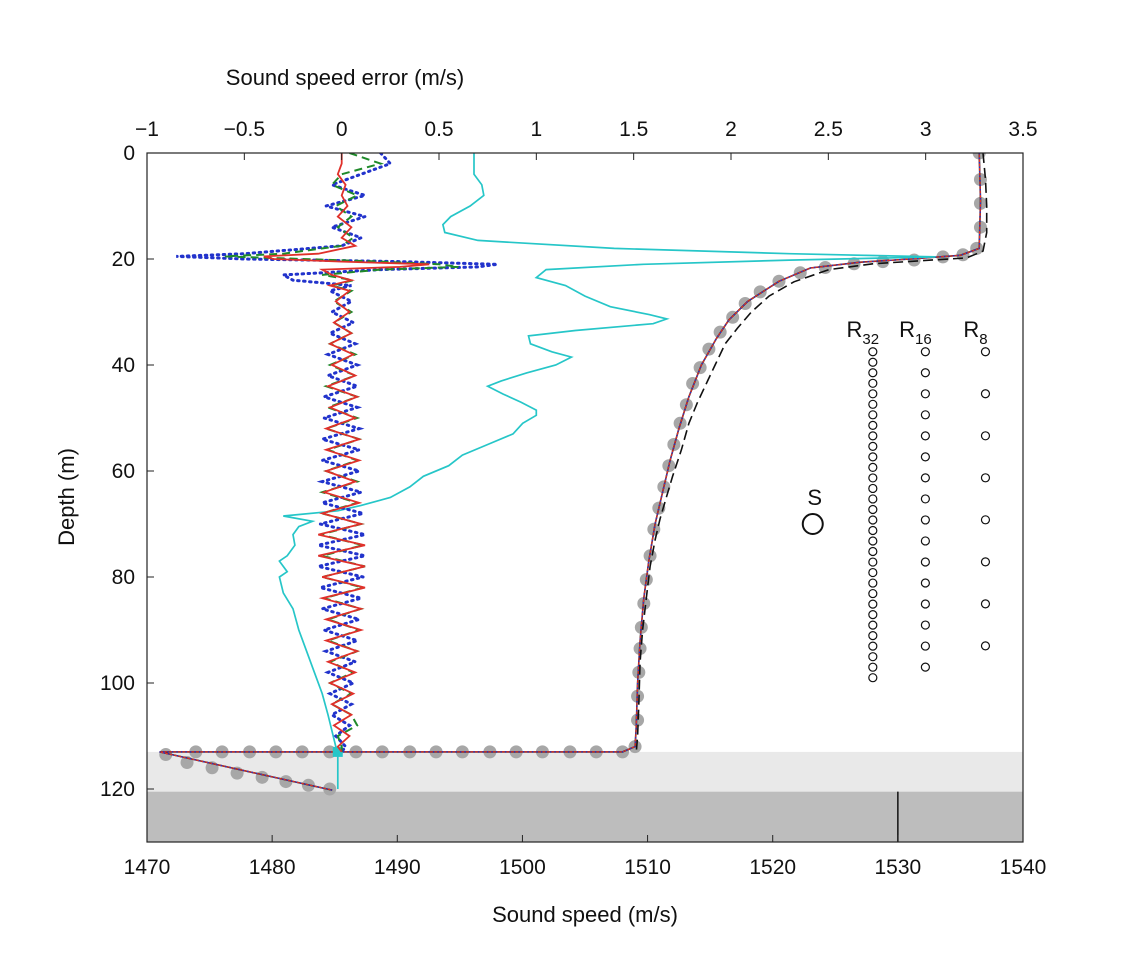 The height and width of the screenshot is (960, 1127). Describe the element at coordinates (337, 751) in the screenshot. I see `cyan-square-marker` at that location.